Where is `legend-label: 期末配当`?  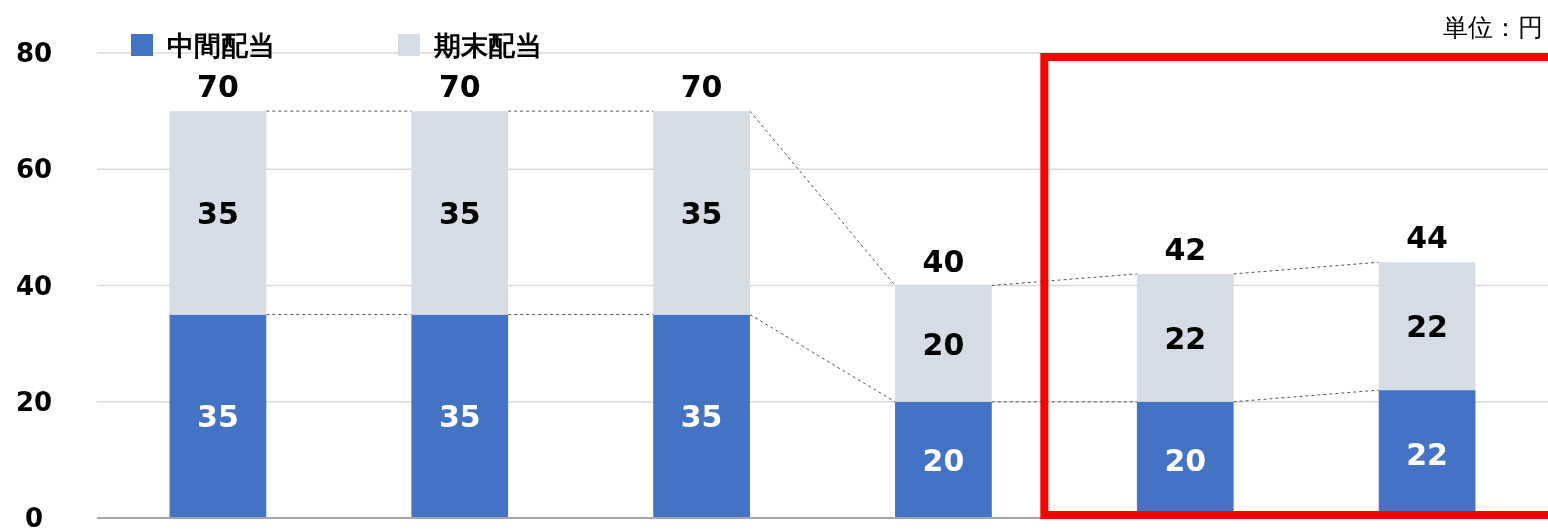
legend-label: 期末配当 is located at coordinates (487, 45).